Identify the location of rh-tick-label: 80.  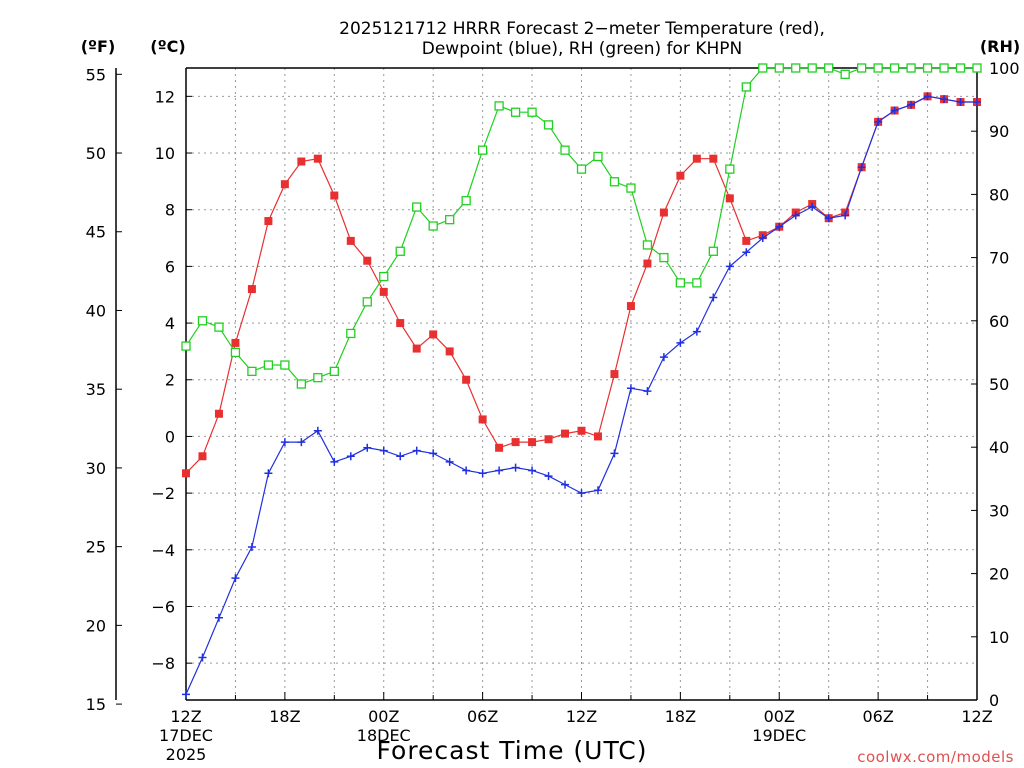
(999, 194).